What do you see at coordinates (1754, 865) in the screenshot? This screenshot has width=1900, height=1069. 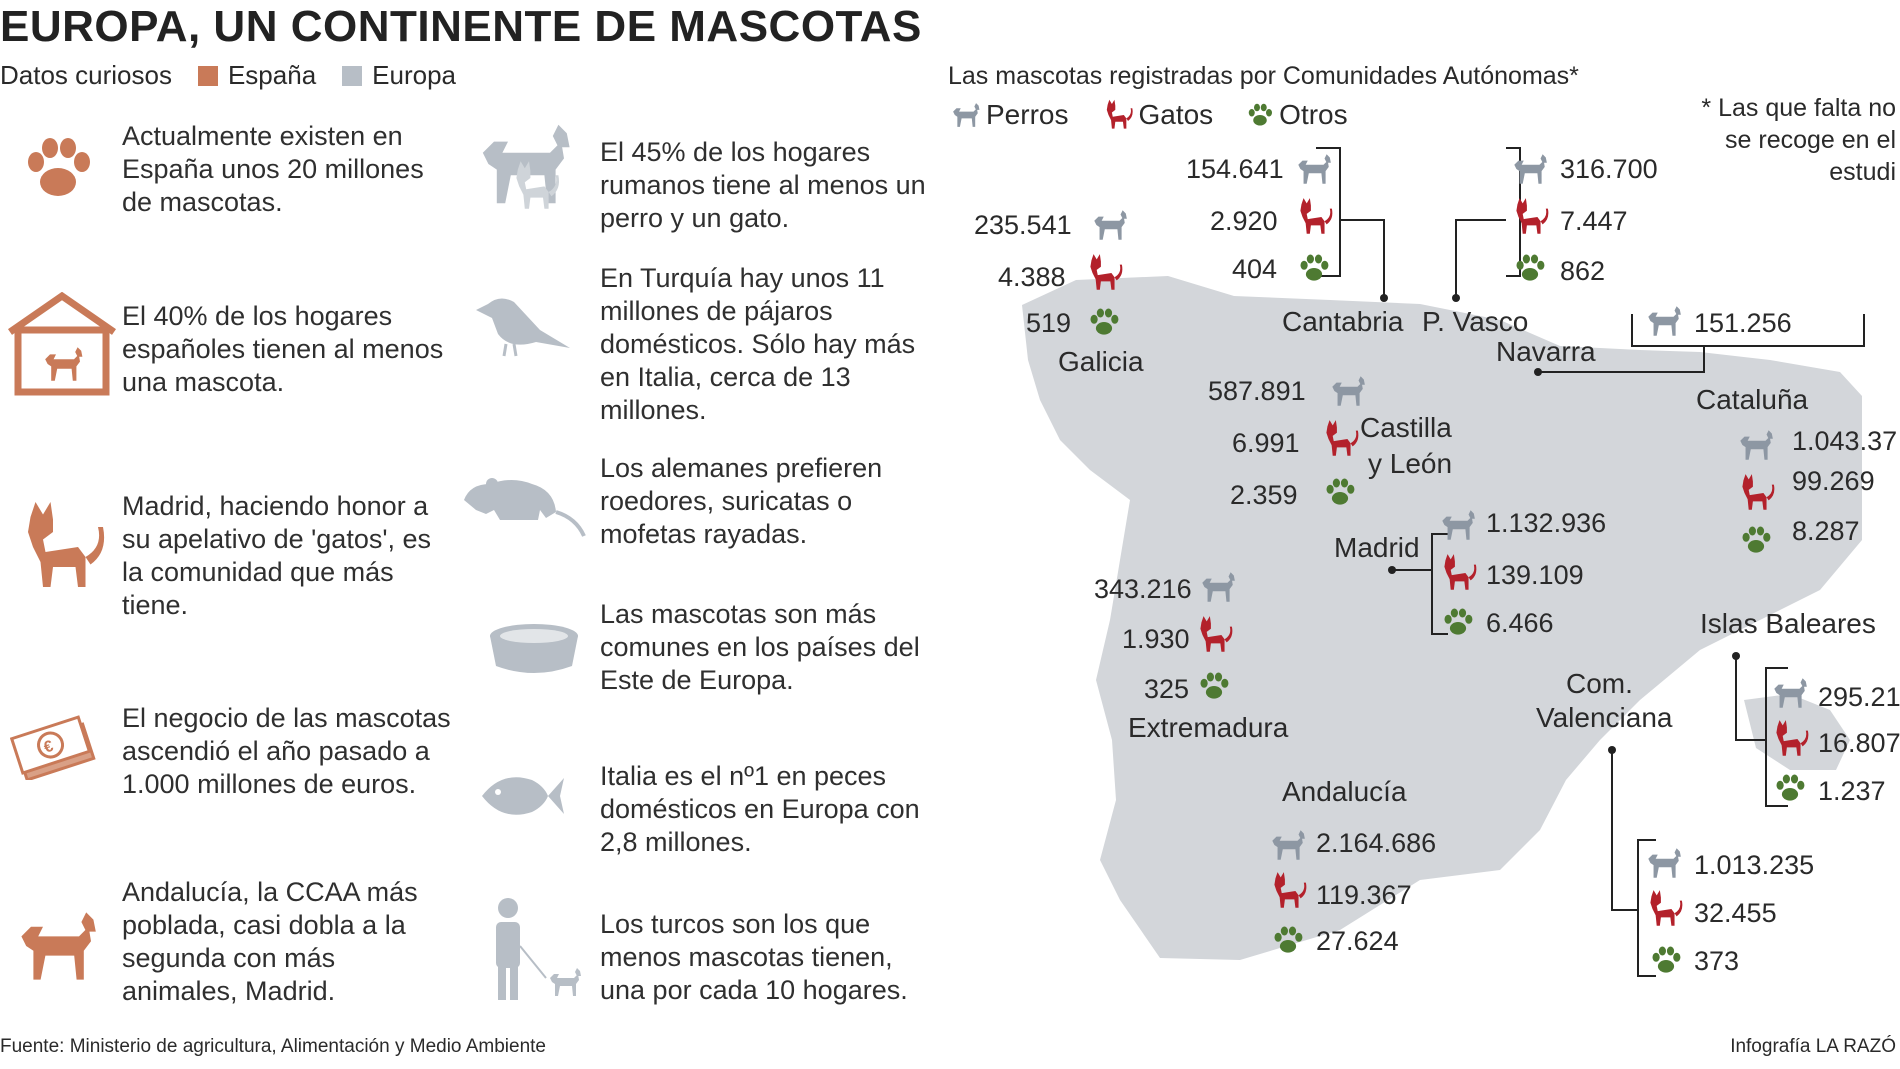 I see `valenciana-dogs: 1.013.235` at bounding box center [1754, 865].